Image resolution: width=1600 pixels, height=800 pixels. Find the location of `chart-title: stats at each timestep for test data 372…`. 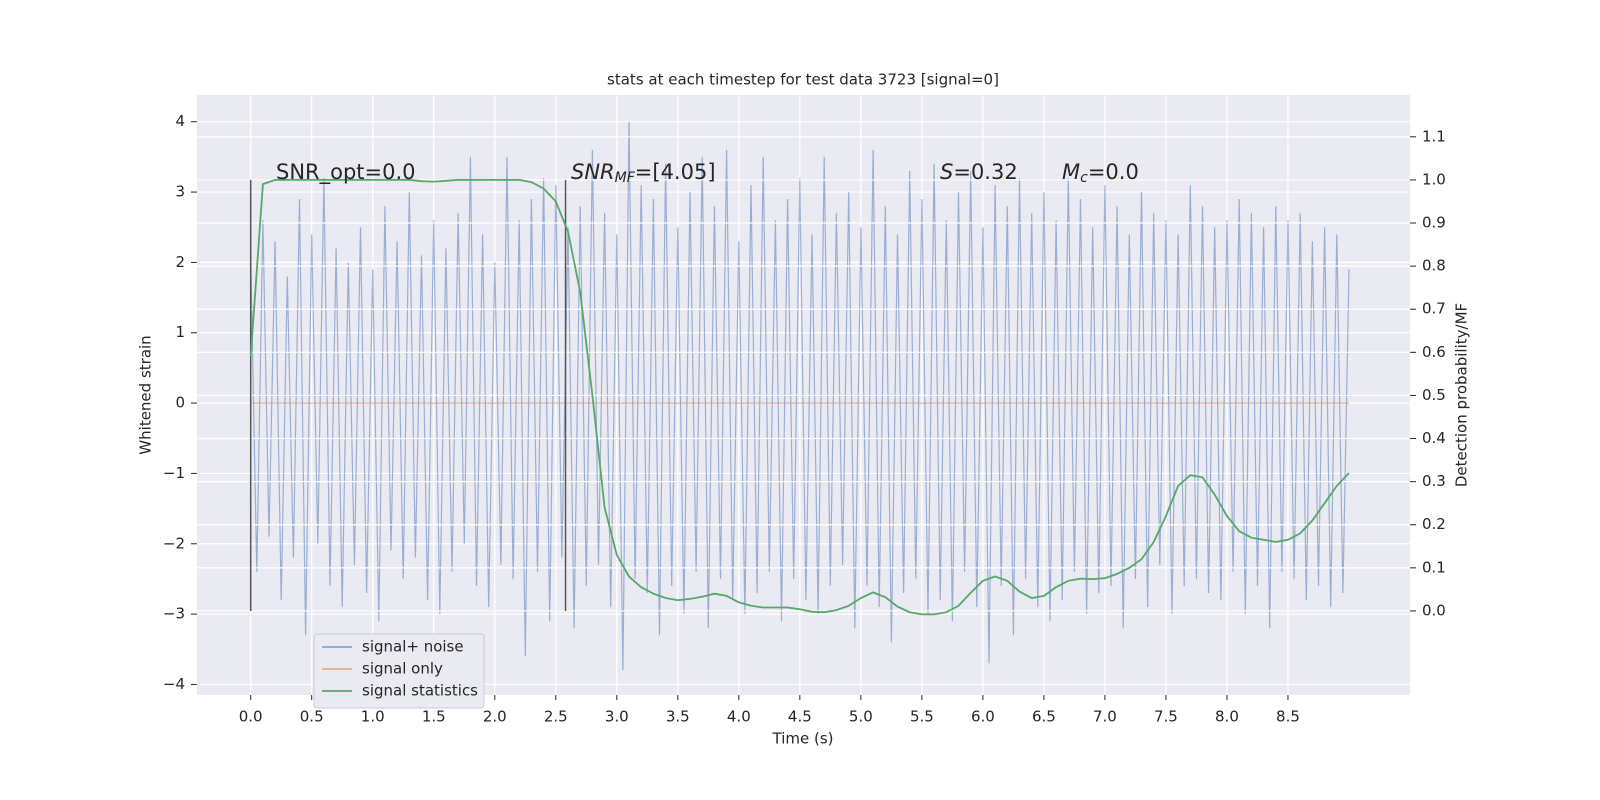

chart-title: stats at each timestep for test data 372… is located at coordinates (803, 80).